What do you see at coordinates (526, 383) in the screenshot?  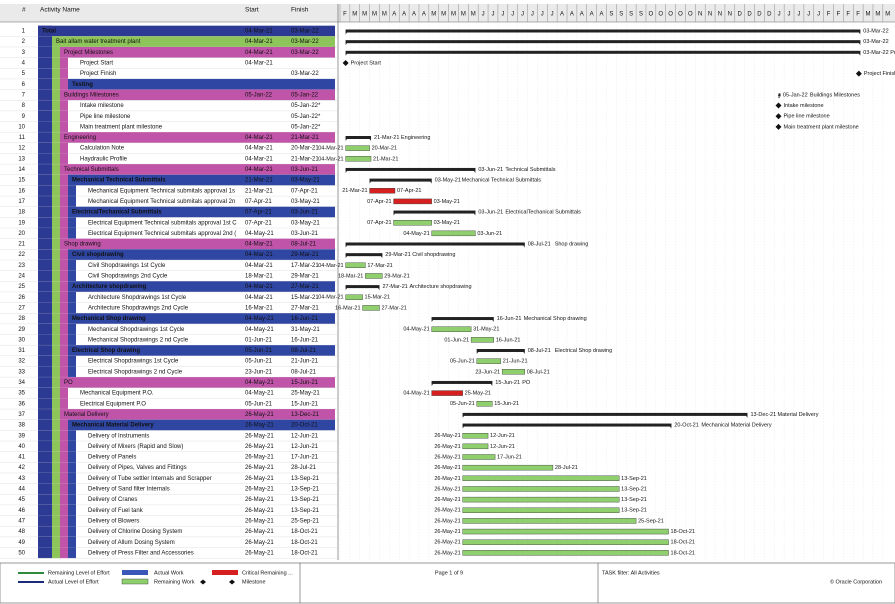 I see `bar-label: PO` at bounding box center [526, 383].